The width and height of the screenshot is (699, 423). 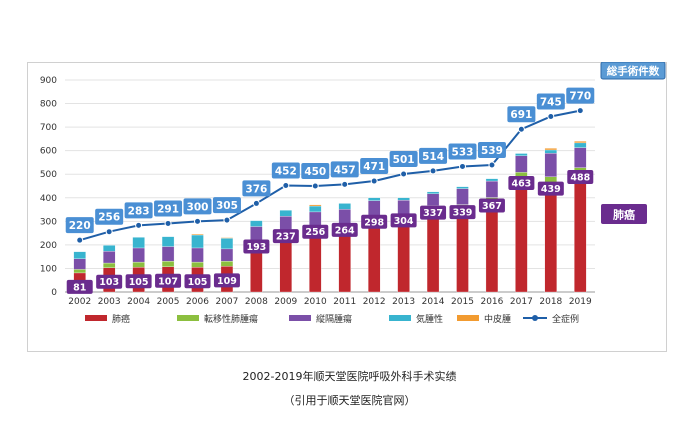 I want to click on total-value-label: 220, so click(x=80, y=226).